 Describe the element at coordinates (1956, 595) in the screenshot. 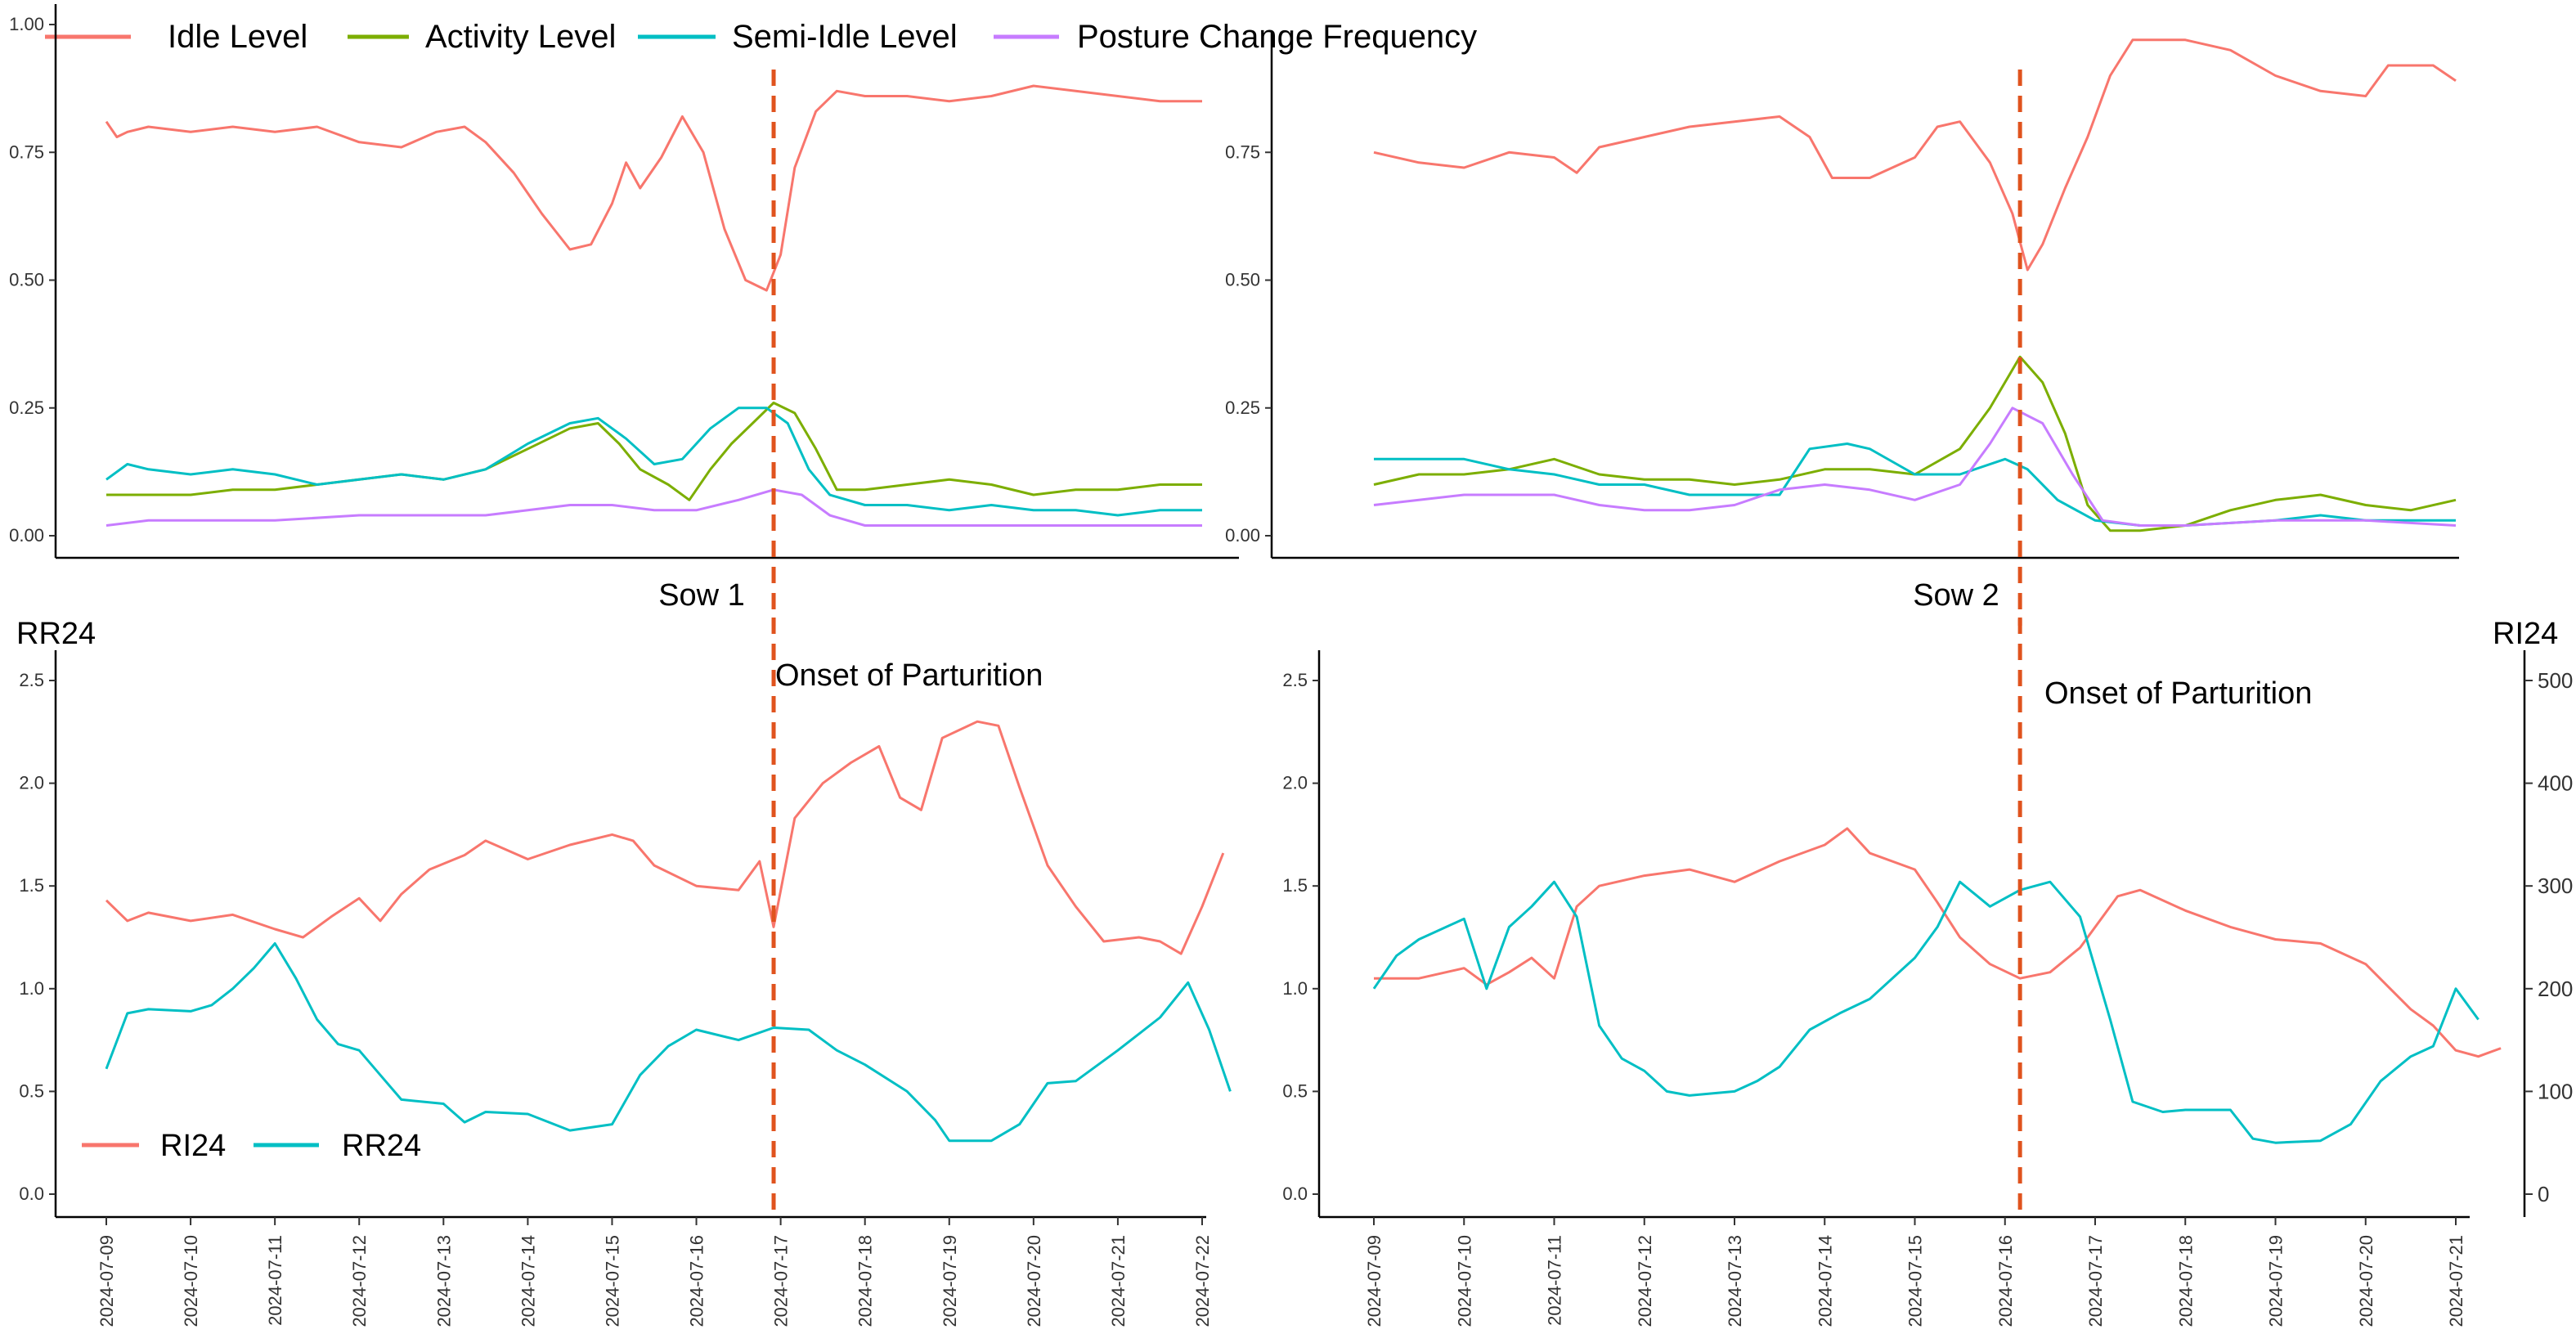

I see `sow2-label: Sow 2` at that location.